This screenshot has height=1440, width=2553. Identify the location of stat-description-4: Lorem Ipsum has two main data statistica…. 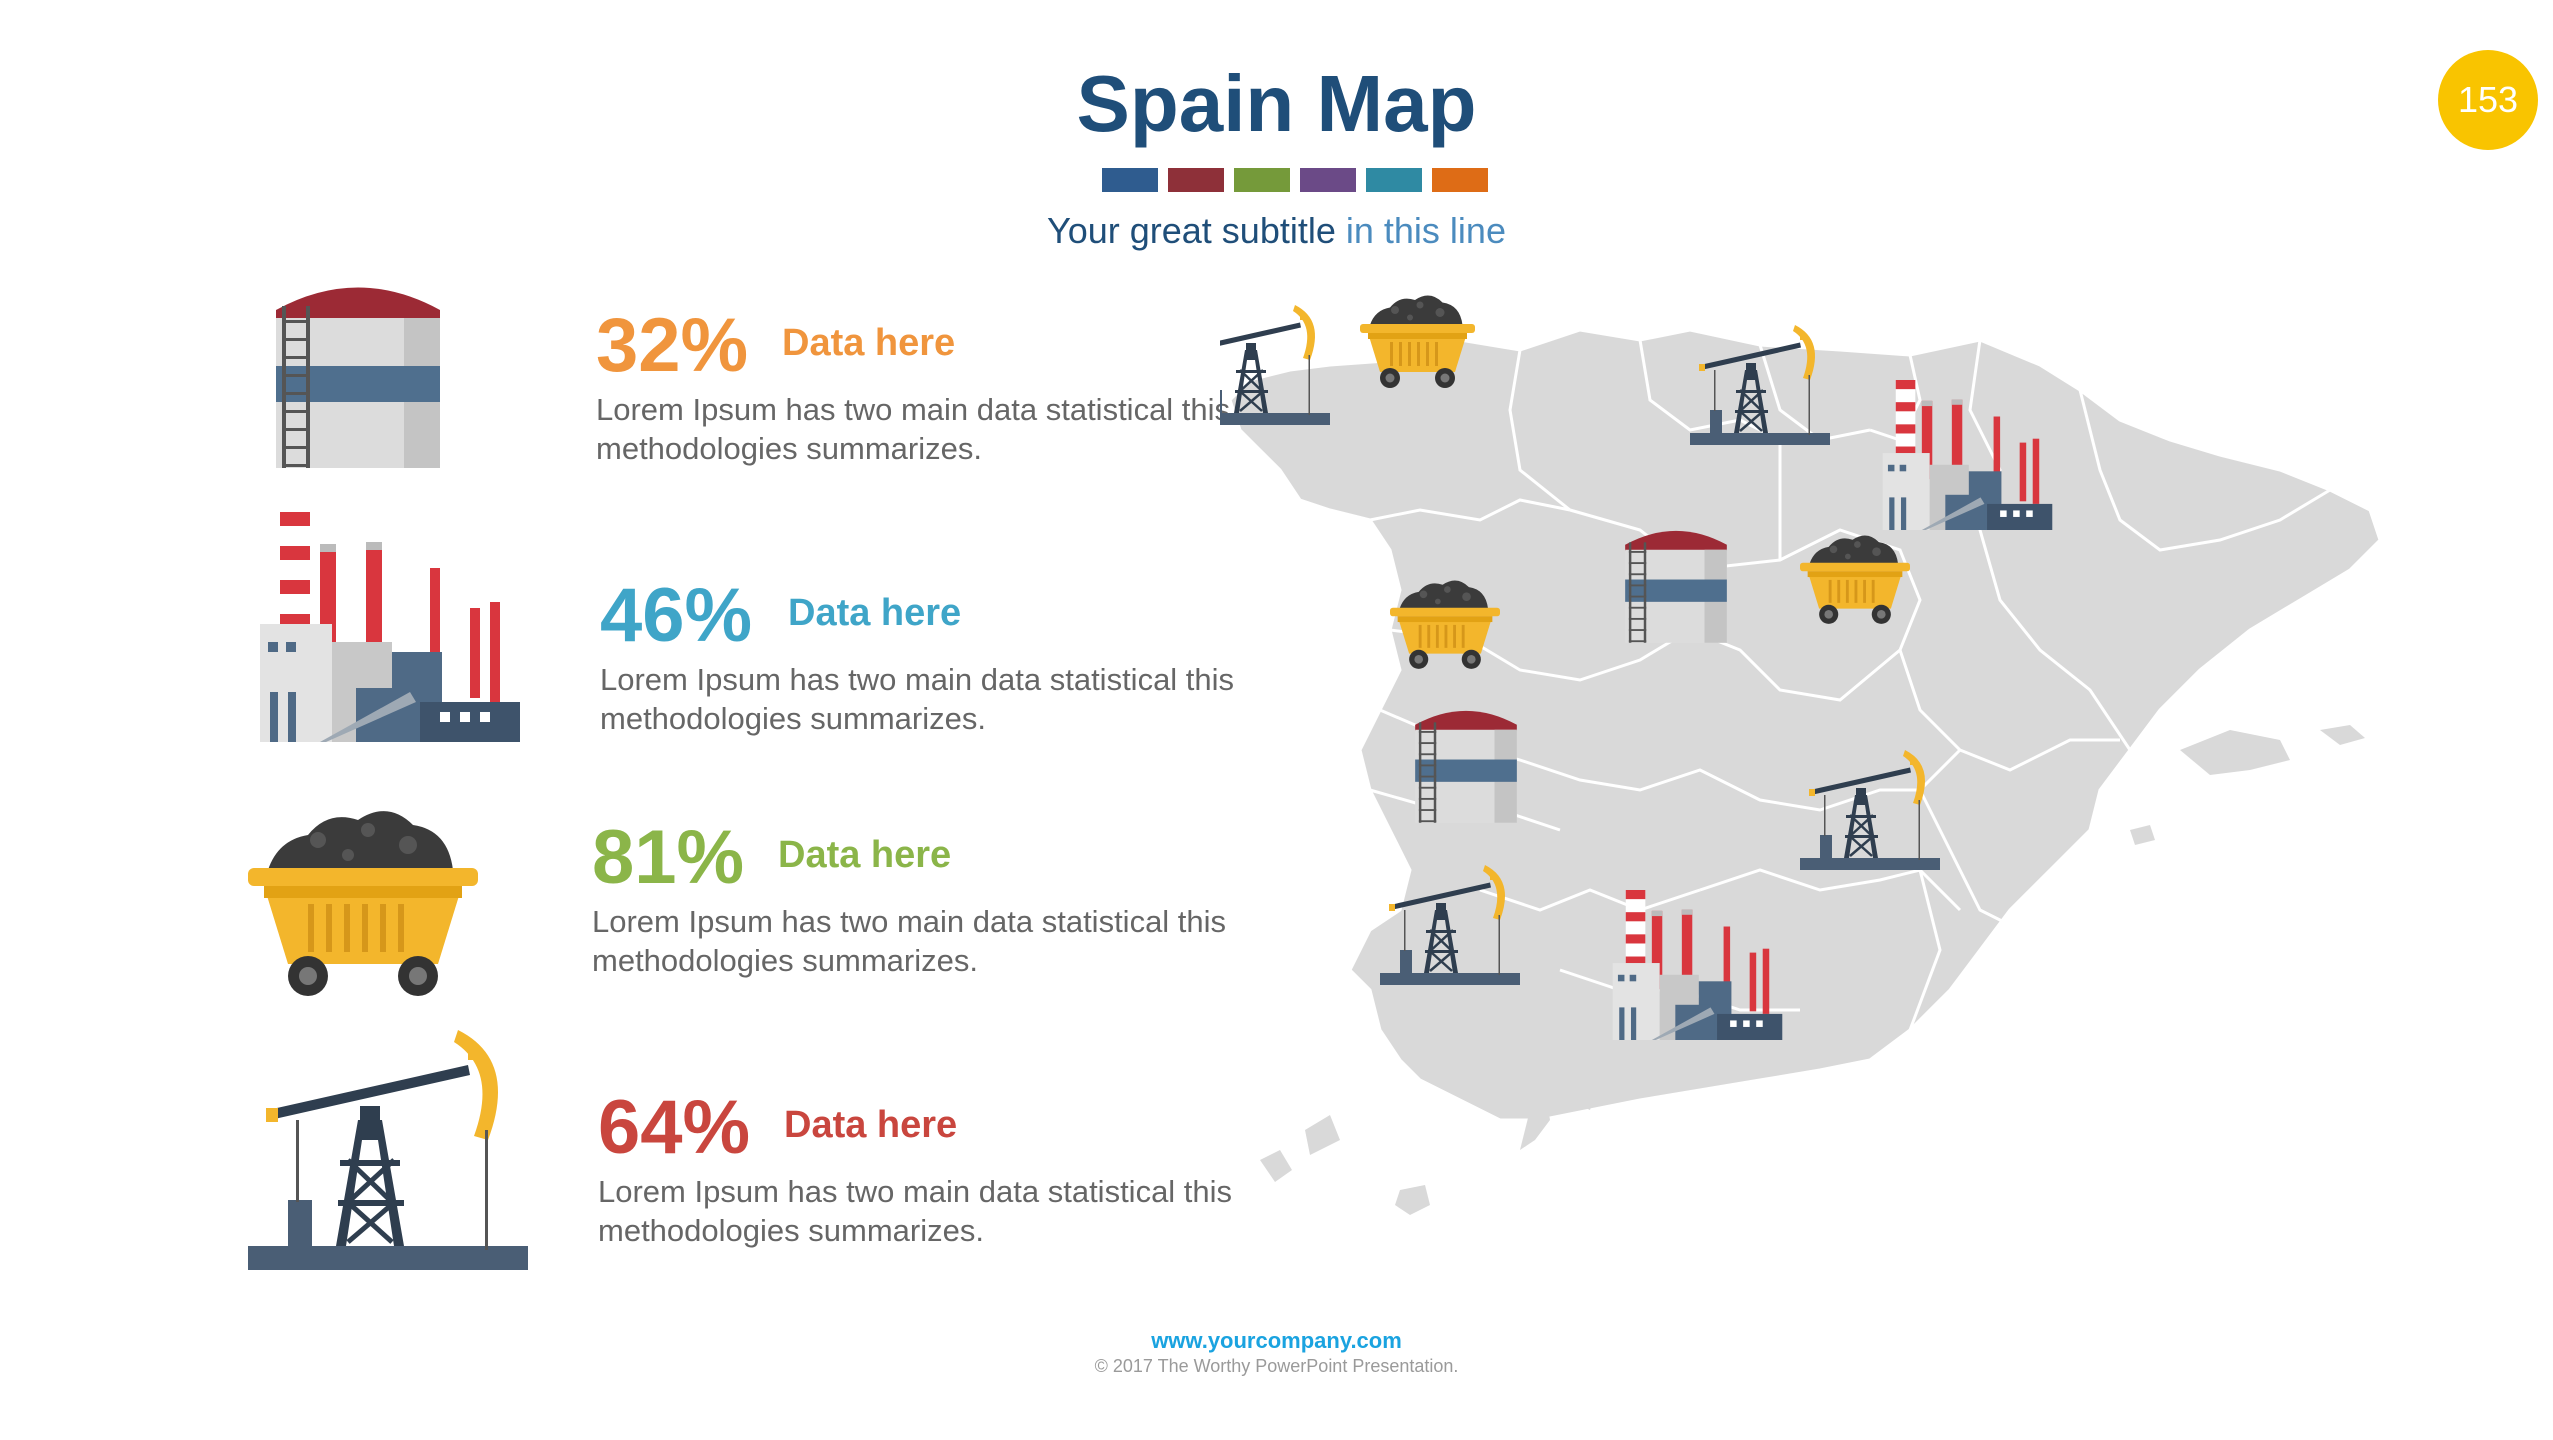
(915, 1211).